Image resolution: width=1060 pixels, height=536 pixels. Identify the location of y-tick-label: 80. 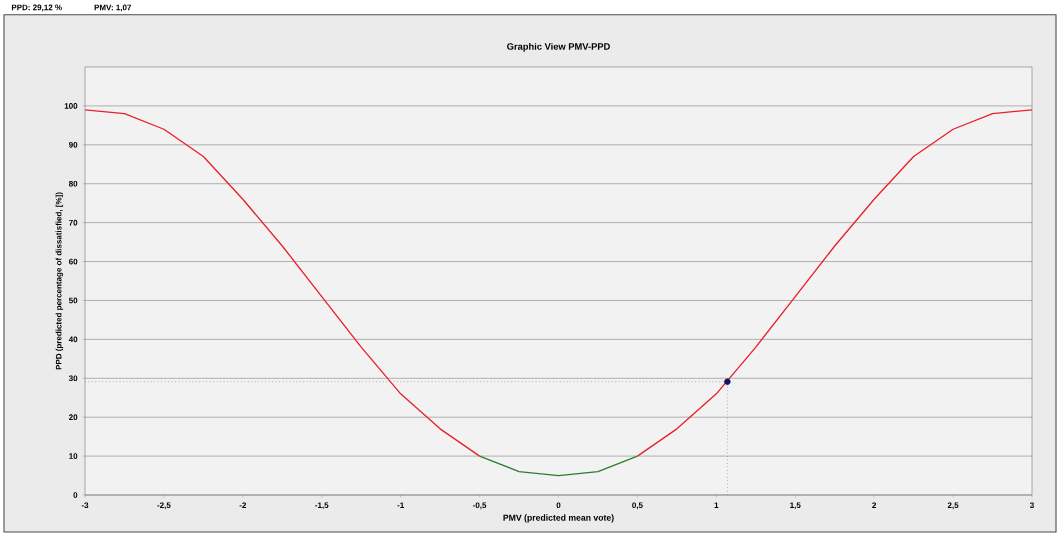
(73, 183).